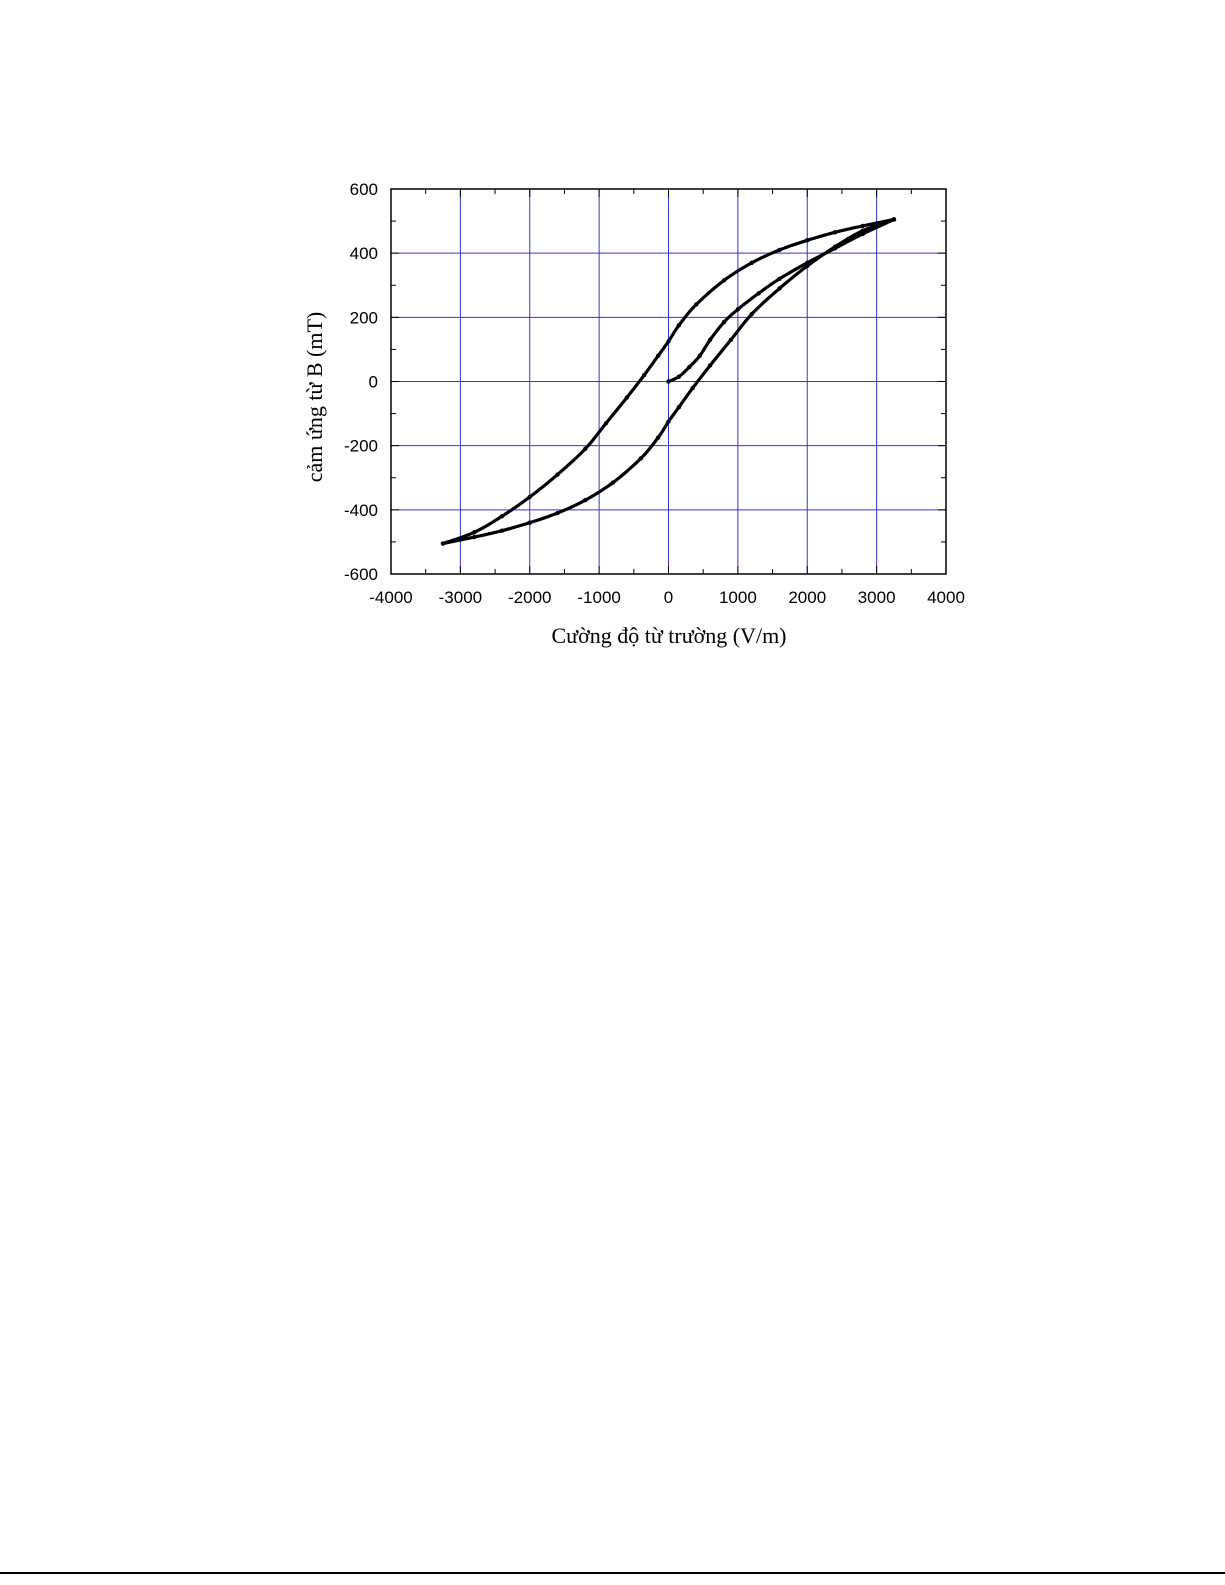  What do you see at coordinates (946, 597) in the screenshot?
I see `x-tick-label: 4000` at bounding box center [946, 597].